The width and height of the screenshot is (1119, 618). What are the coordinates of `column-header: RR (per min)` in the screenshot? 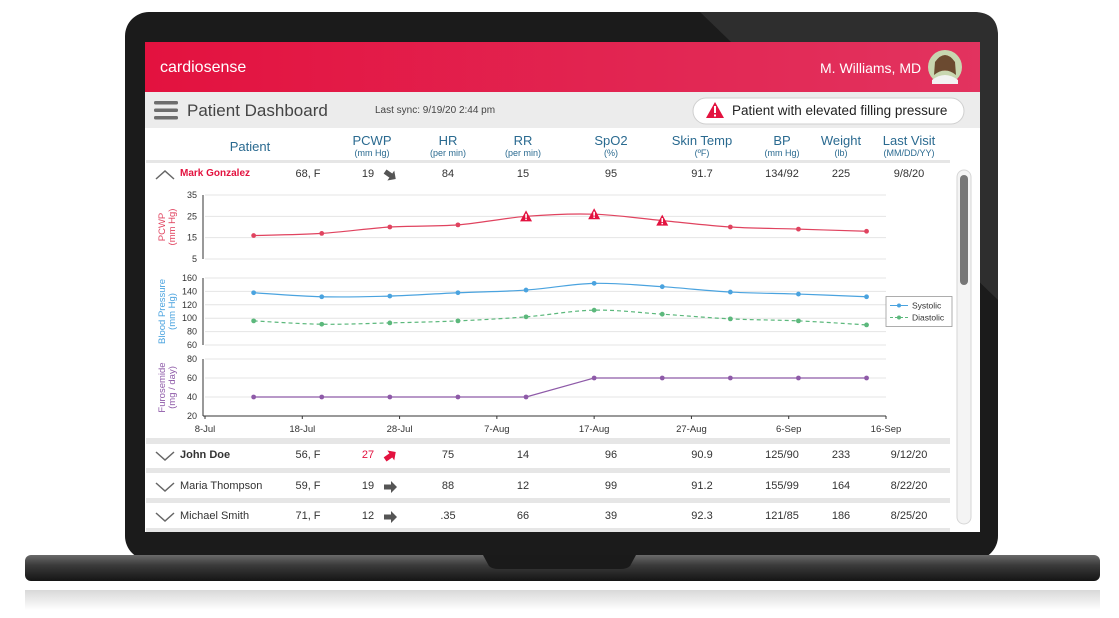 It's located at (523, 145).